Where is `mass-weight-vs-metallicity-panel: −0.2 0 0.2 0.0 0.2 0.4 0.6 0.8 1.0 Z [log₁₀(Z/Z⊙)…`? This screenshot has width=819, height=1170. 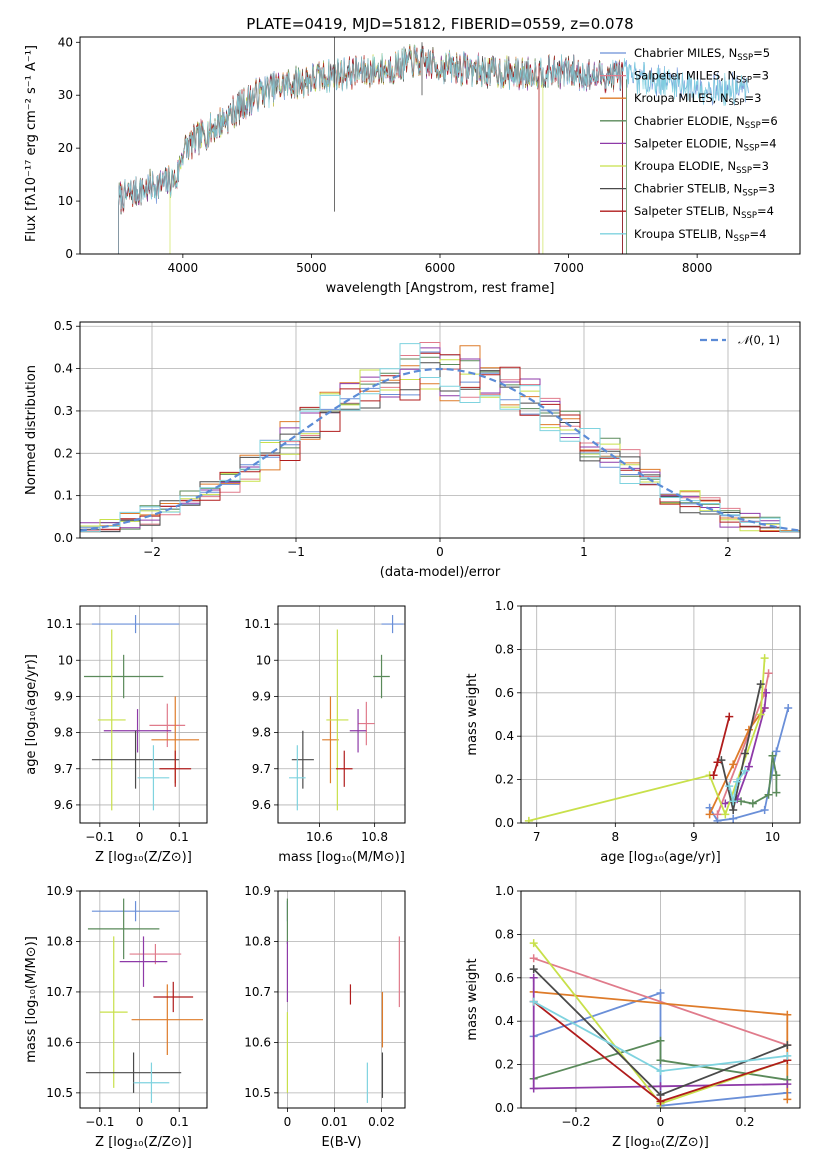 mass-weight-vs-metallicity-panel: −0.2 0 0.2 0.0 0.2 0.4 0.6 0.8 1.0 Z [log₁₀(Z/Z⊙)… is located at coordinates (633, 1017).